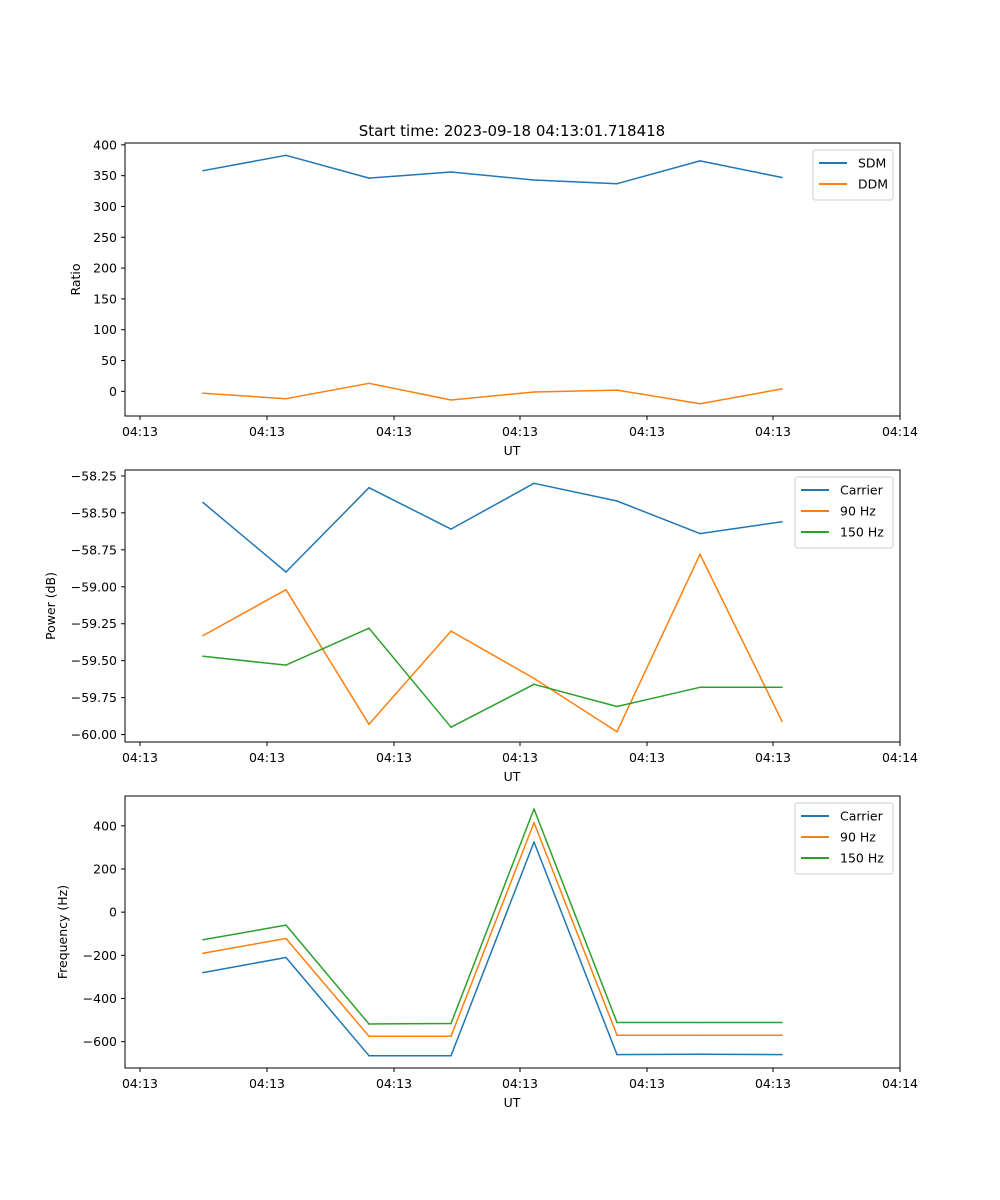 The width and height of the screenshot is (1000, 1200). Describe the element at coordinates (113, 391) in the screenshot. I see `y-tick-label: 0` at that location.